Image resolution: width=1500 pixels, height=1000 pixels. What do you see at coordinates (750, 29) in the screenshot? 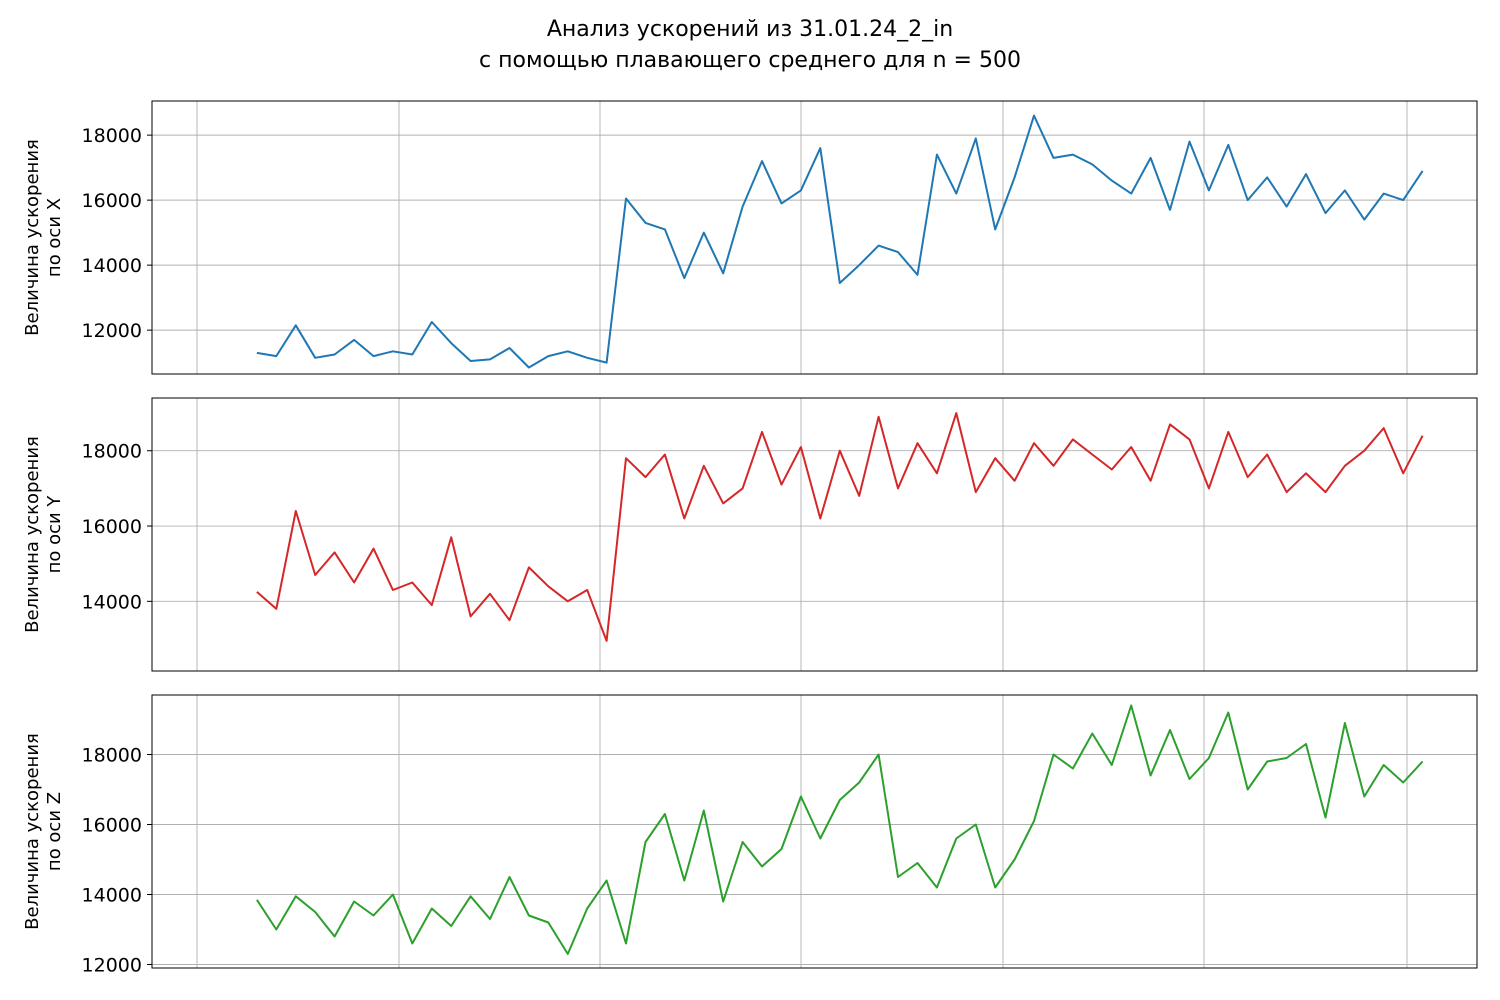
I see `figure-title-line-1: Анализ ускорений из 31.01.24_2_in` at bounding box center [750, 29].